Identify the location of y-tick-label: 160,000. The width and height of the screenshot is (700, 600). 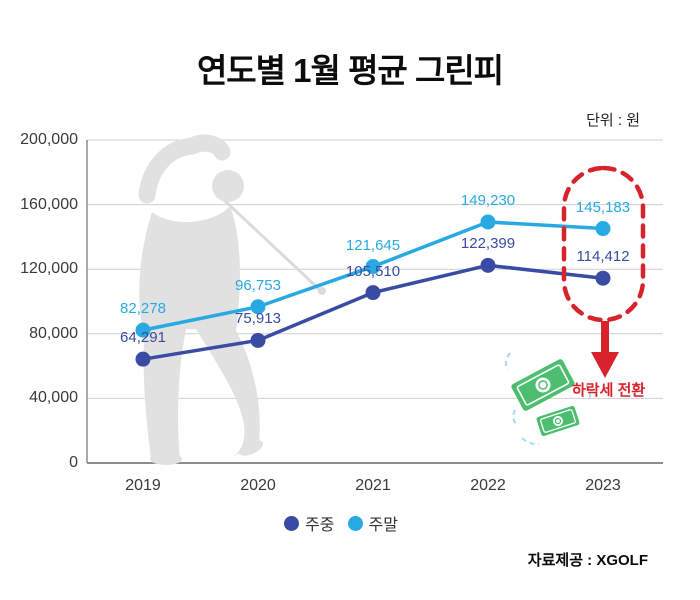
(49, 204).